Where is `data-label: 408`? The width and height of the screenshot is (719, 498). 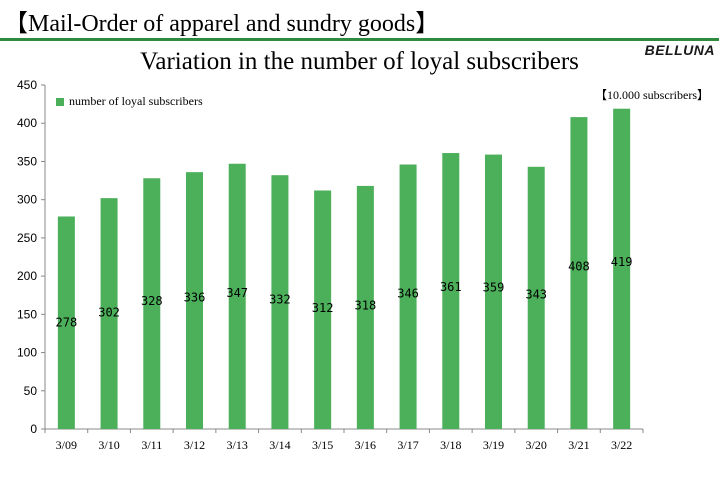
data-label: 408 is located at coordinates (579, 267).